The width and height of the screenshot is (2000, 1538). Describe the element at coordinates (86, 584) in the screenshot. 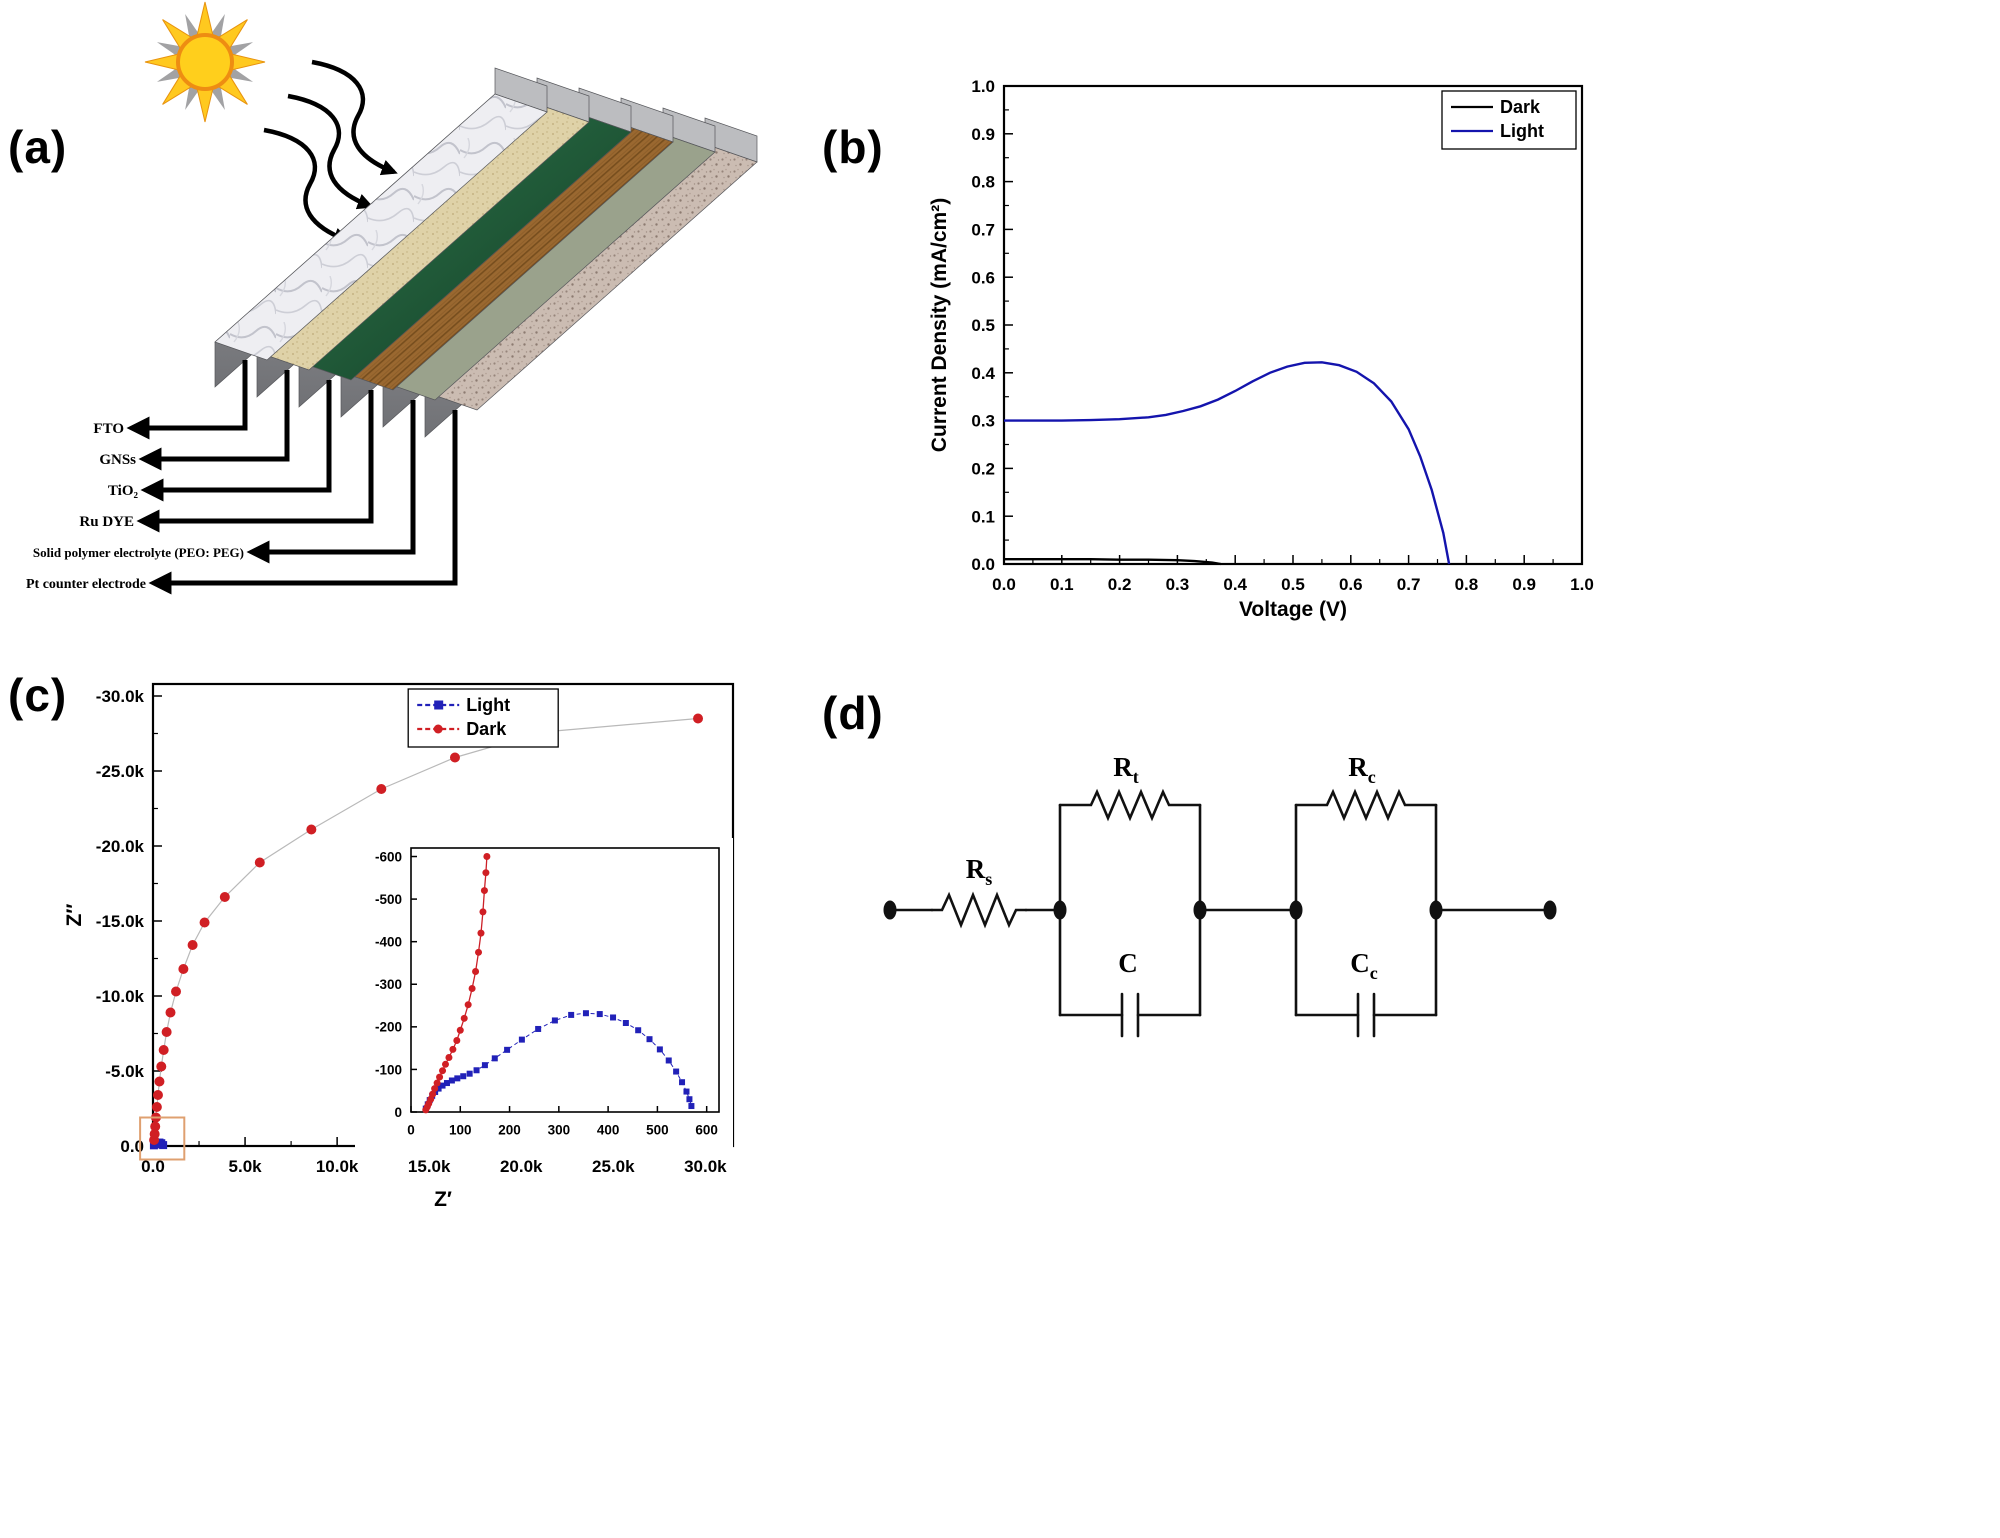

I see `layer-label-pt: Pt counter electrode` at that location.